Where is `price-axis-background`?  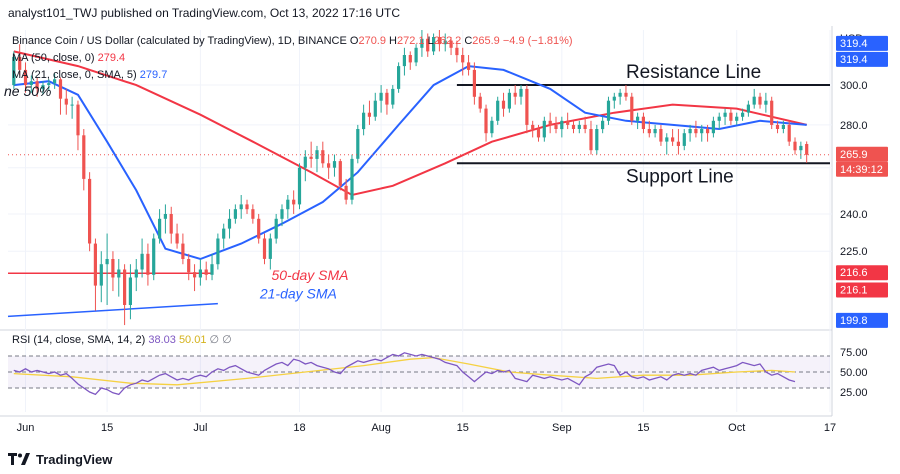
price-axis-background is located at coordinates (866, 221).